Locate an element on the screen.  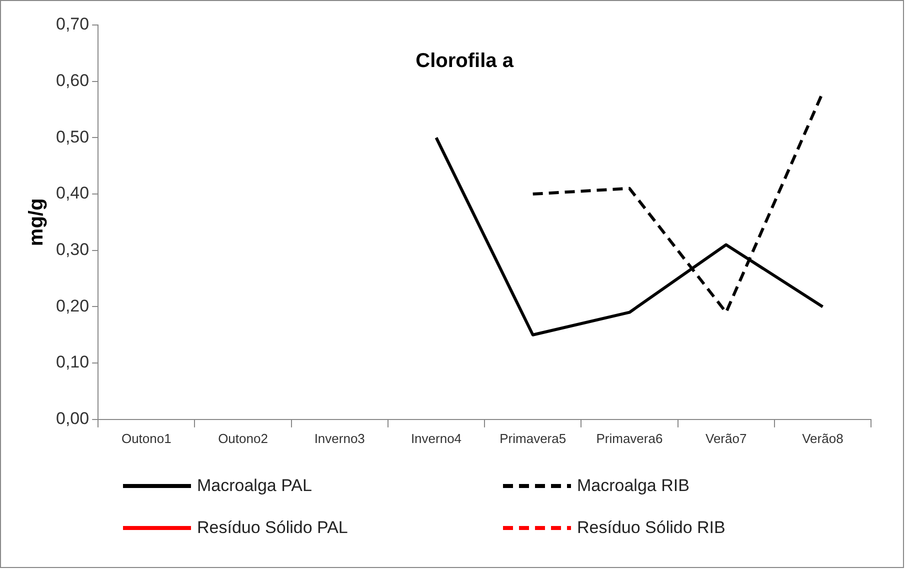
x-tick-label: Outono1 is located at coordinates (146, 438).